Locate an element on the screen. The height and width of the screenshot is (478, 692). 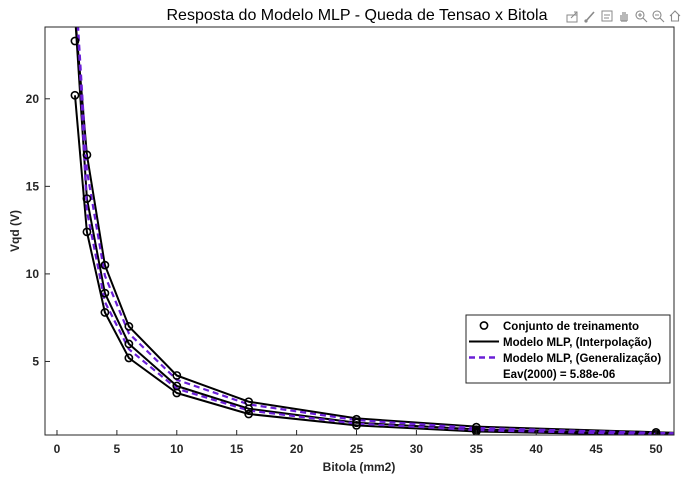
axes-toolbar is located at coordinates (623, 16).